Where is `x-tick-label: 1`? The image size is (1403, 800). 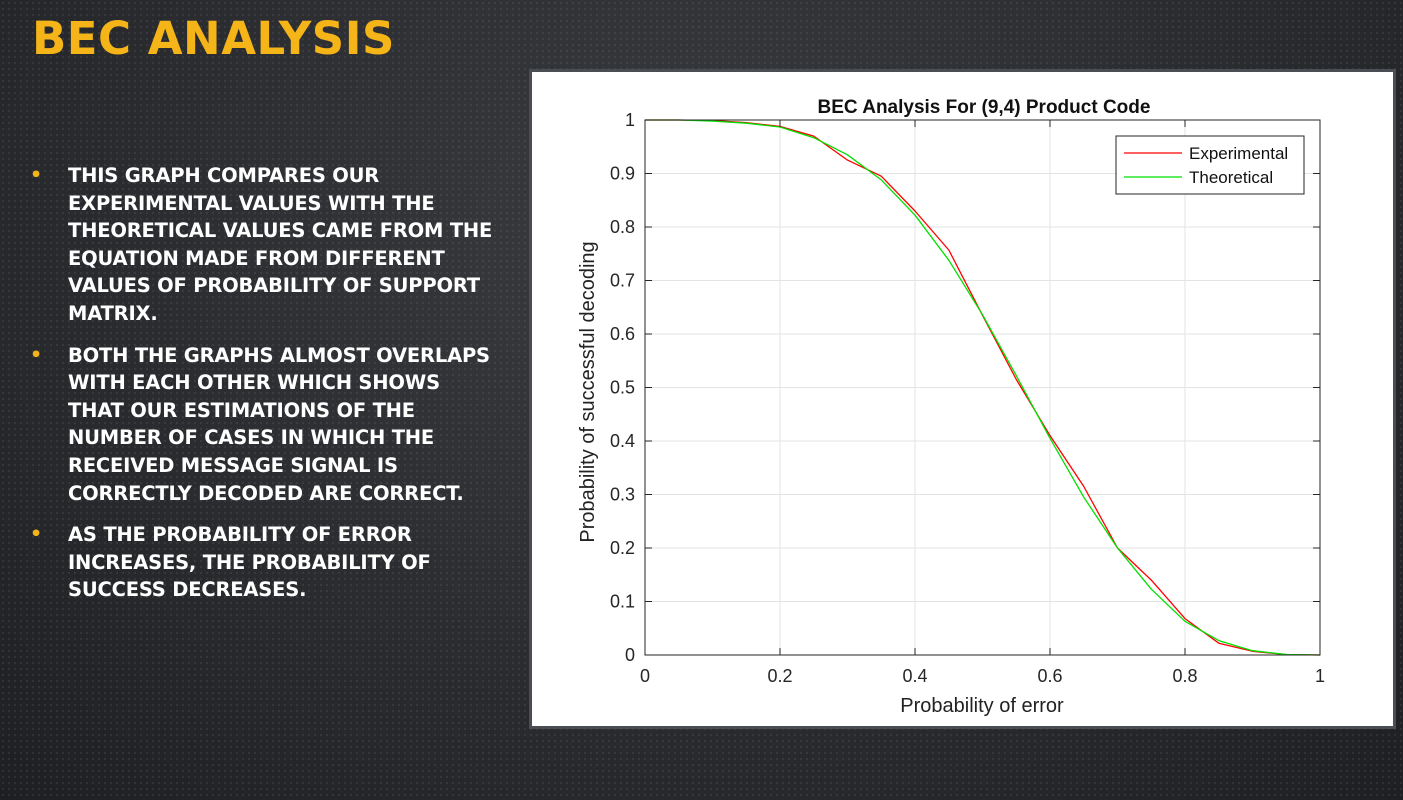
x-tick-label: 1 is located at coordinates (1320, 676).